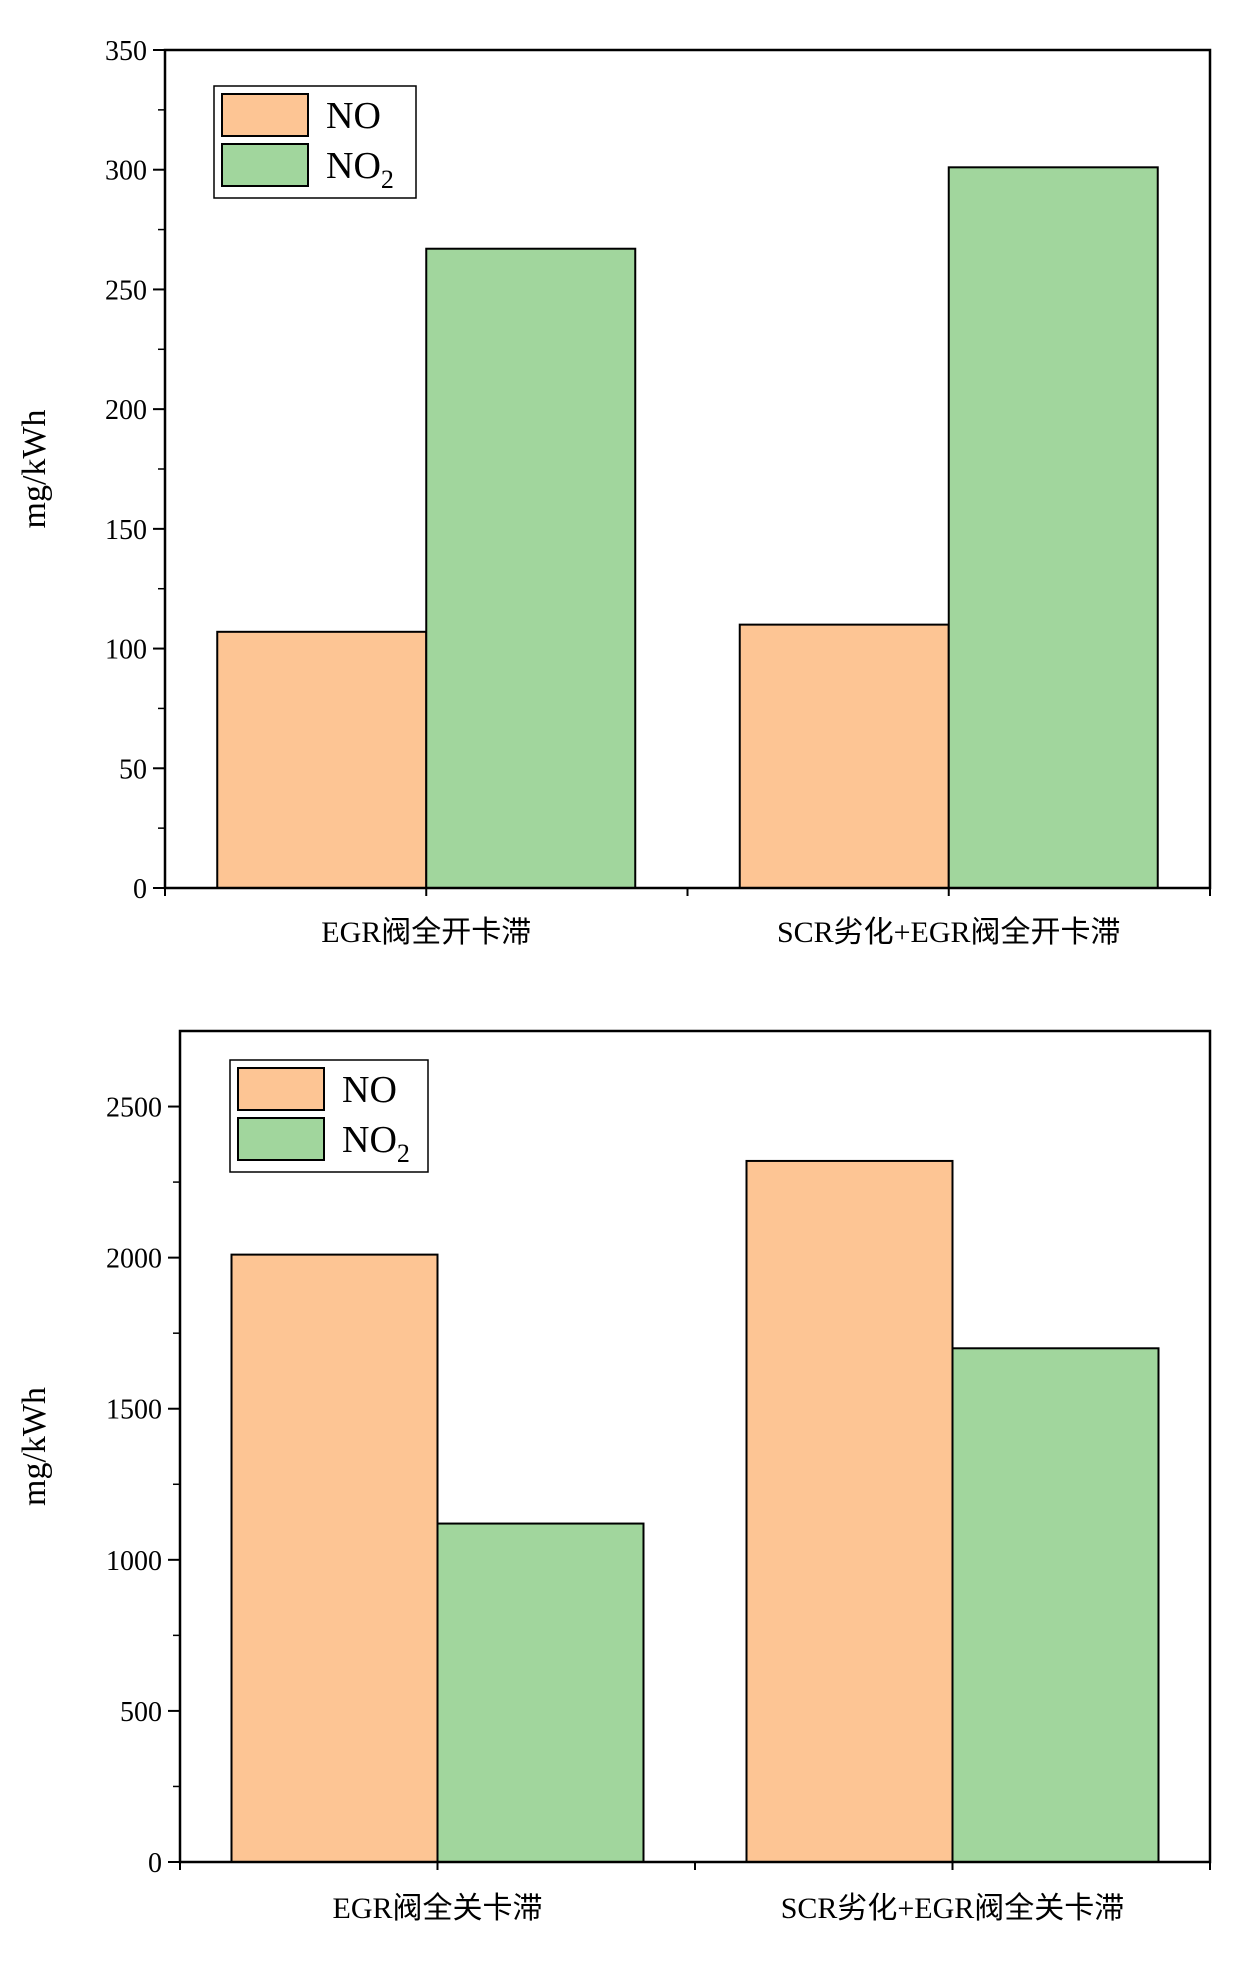  What do you see at coordinates (949, 932) in the screenshot?
I see `x-tick-label: SCR劣化+EGR阀全开卡滞` at bounding box center [949, 932].